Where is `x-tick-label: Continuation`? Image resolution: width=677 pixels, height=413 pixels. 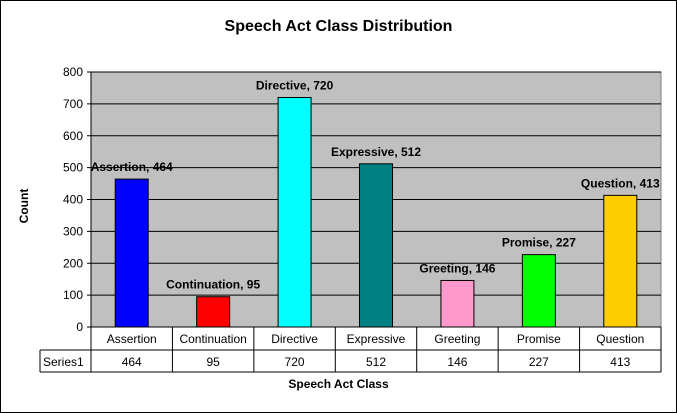
x-tick-label: Continuation is located at coordinates (212, 339).